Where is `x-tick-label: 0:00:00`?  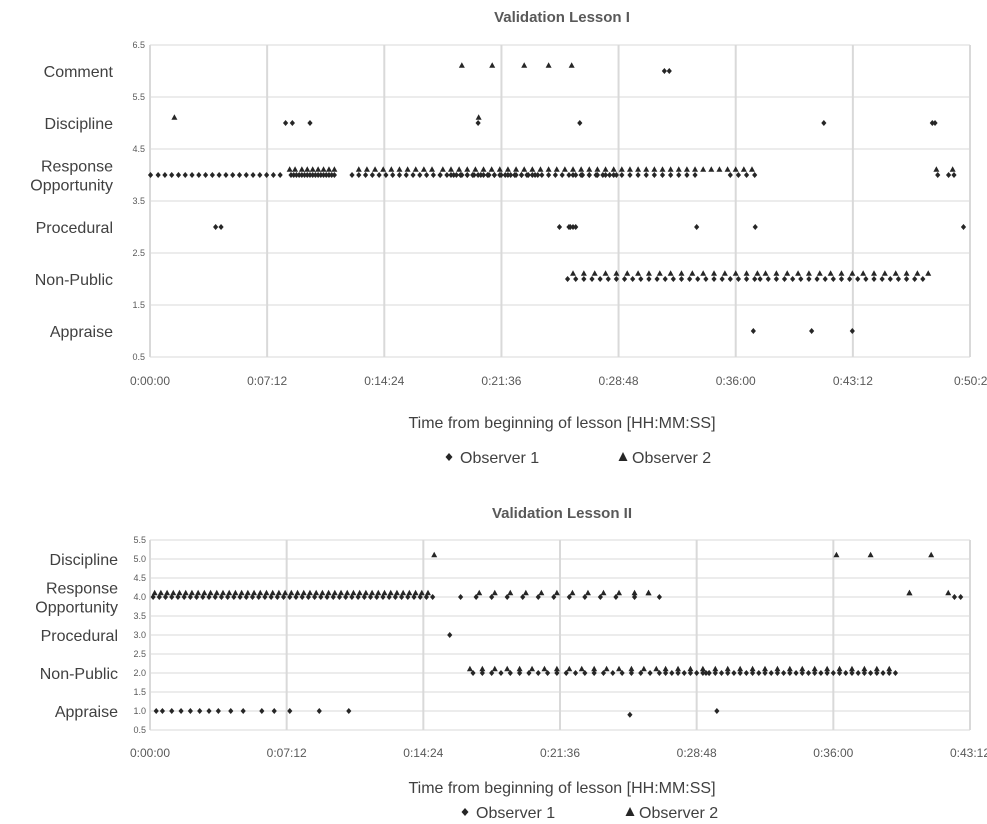 x-tick-label: 0:00:00 is located at coordinates (150, 753).